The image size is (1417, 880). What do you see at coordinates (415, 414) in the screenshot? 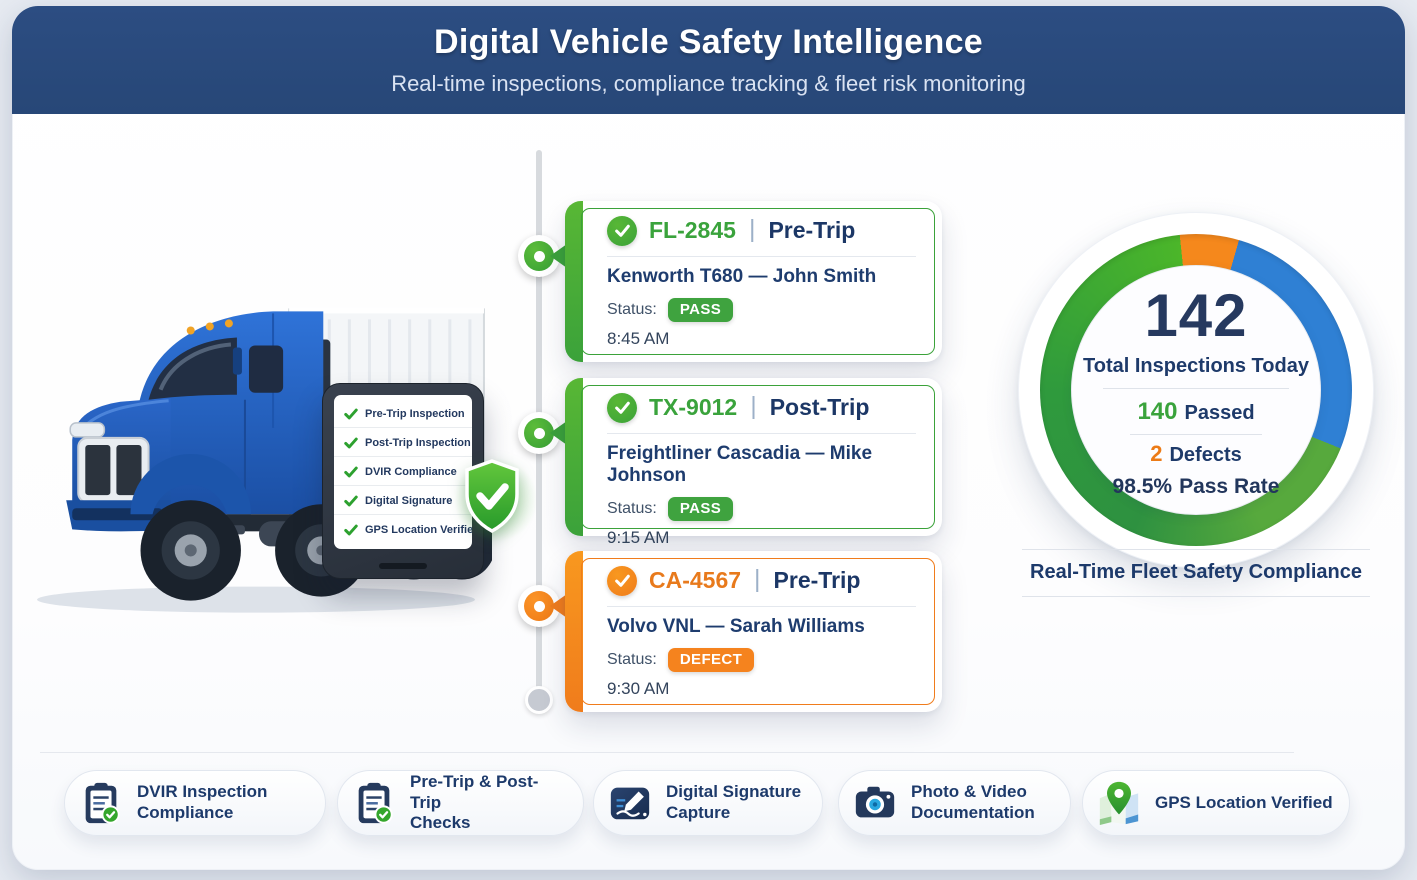
I see `checklist-label: Pre-Trip Inspection` at bounding box center [415, 414].